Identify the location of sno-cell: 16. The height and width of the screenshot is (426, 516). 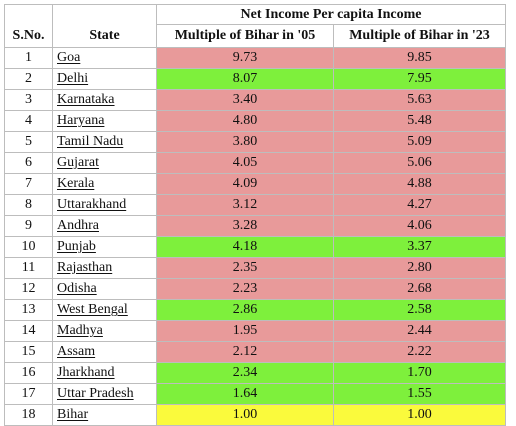
(28, 373).